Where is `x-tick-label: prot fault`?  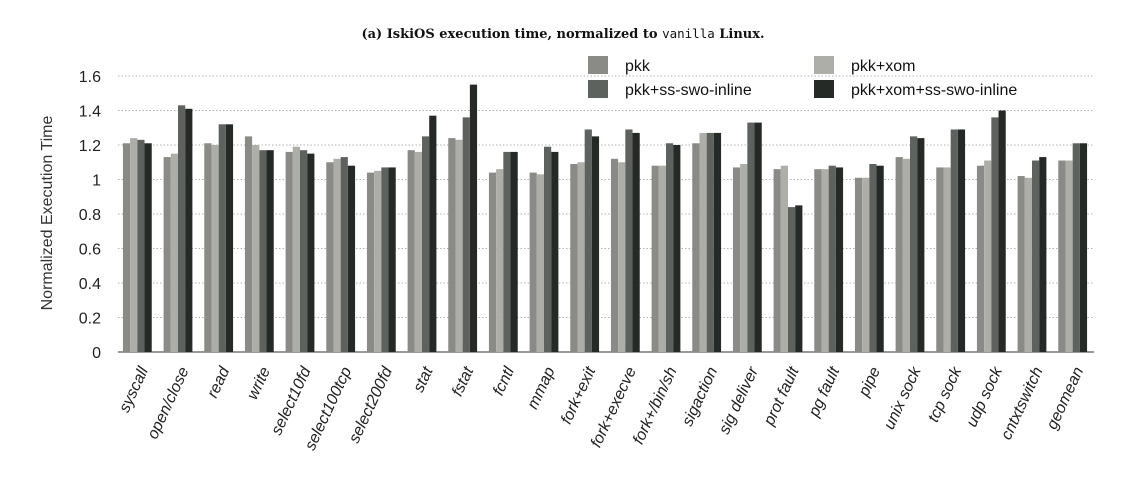
x-tick-label: prot fault is located at coordinates (781, 396).